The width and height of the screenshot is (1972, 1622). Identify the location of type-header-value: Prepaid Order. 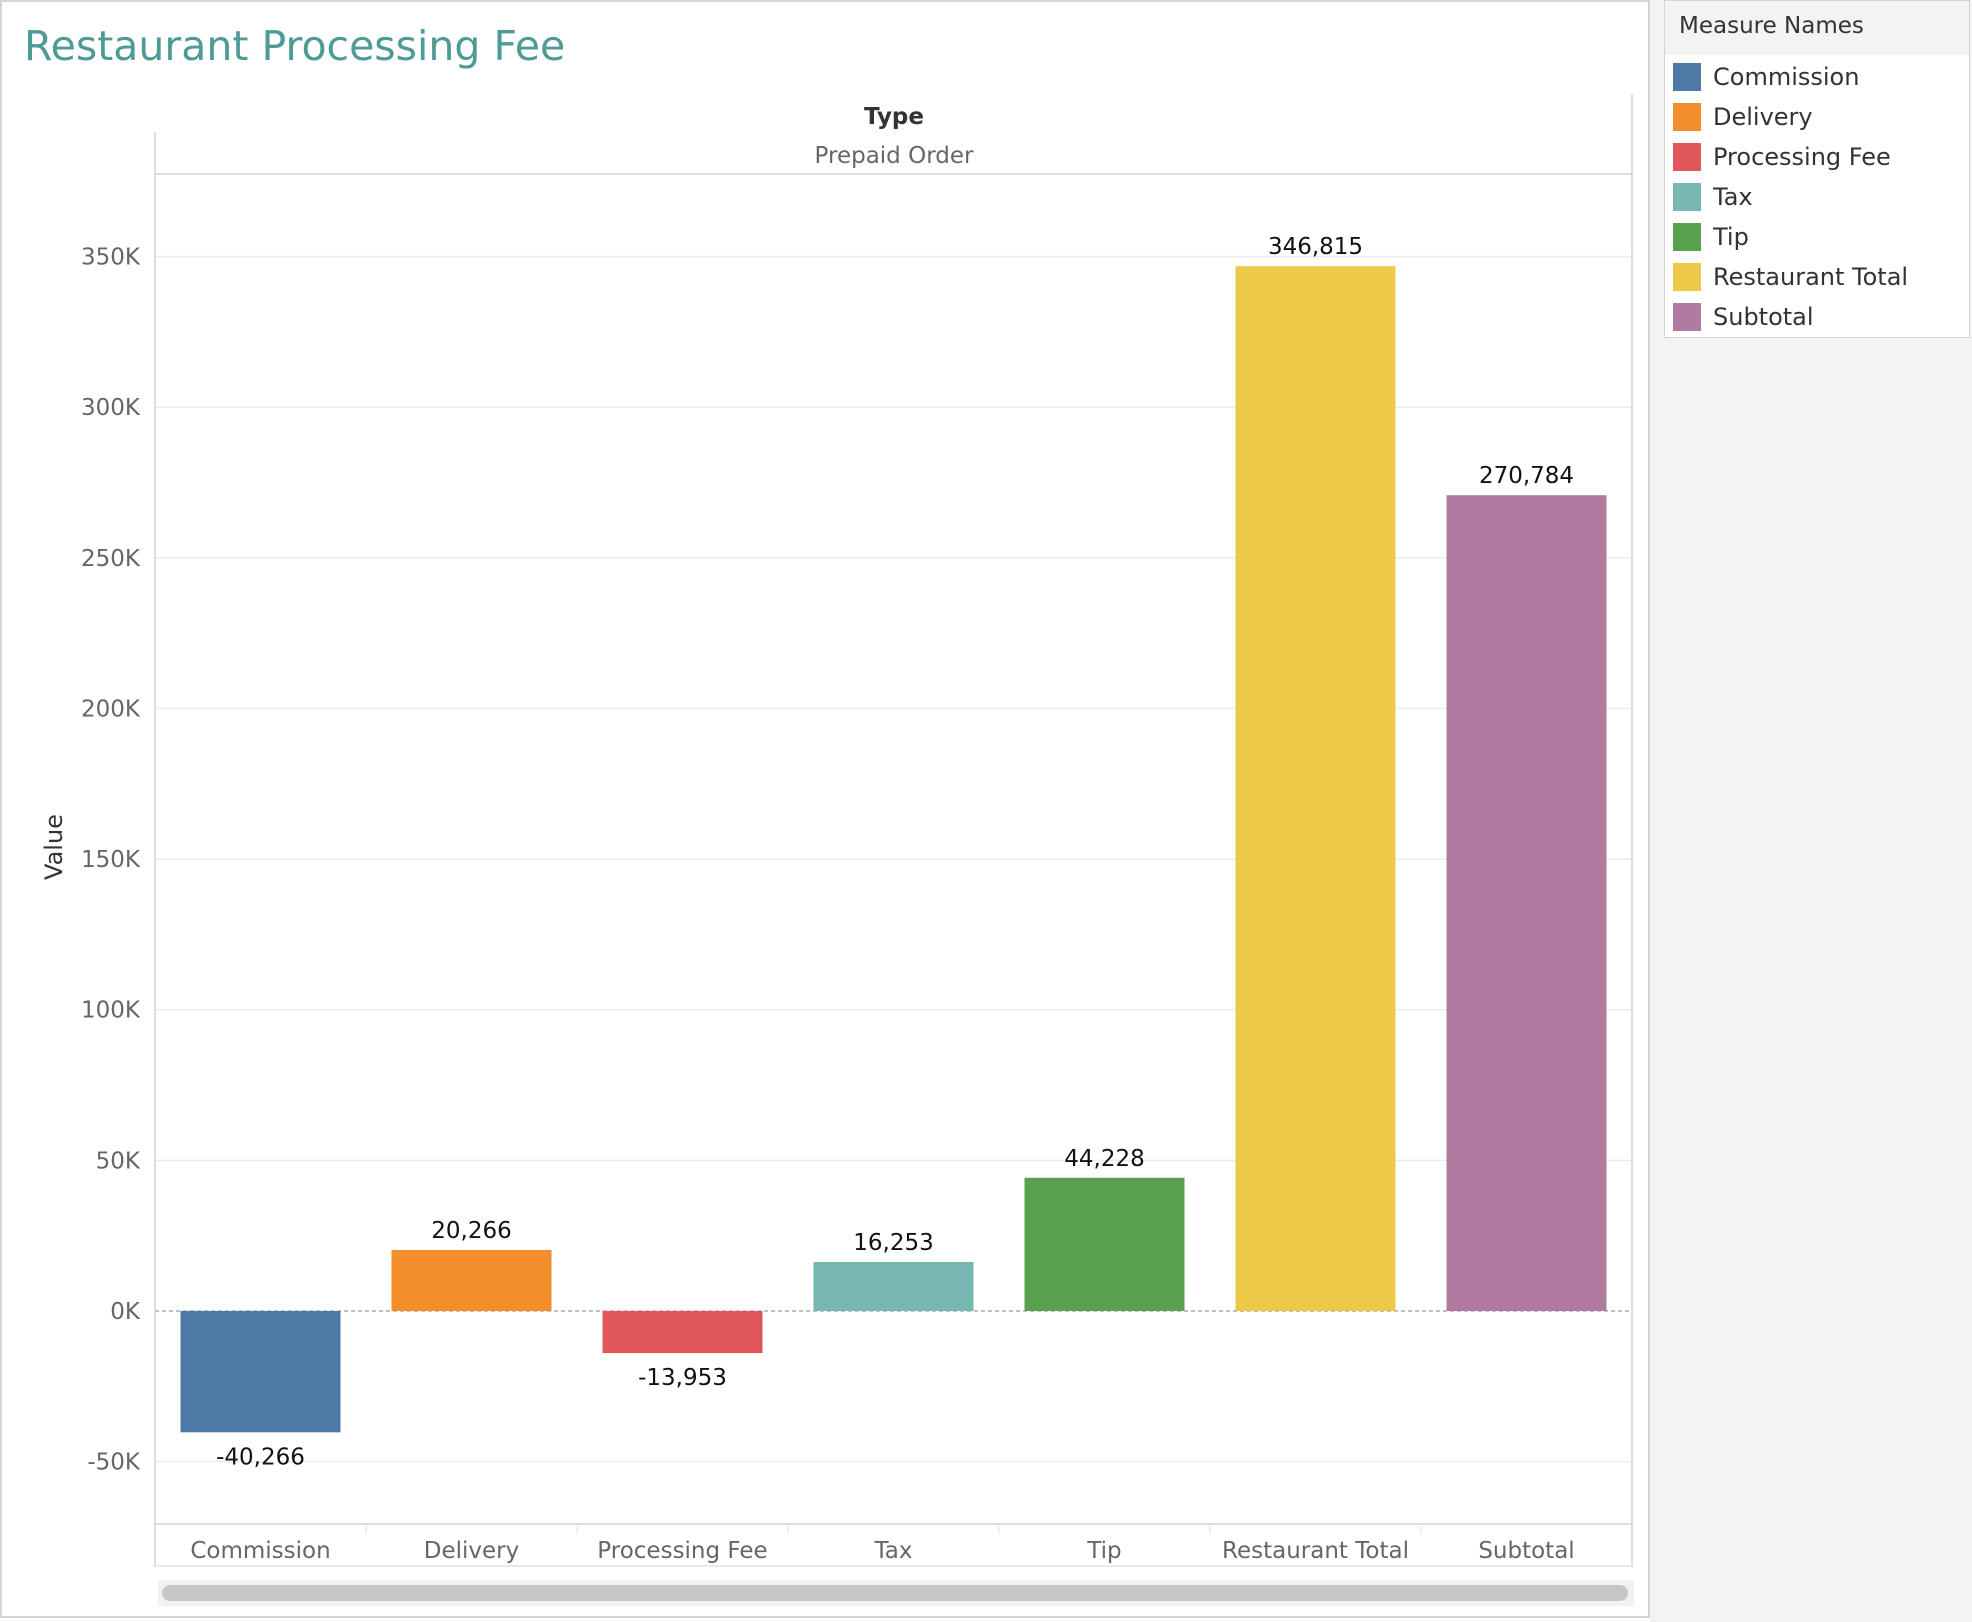
(894, 156).